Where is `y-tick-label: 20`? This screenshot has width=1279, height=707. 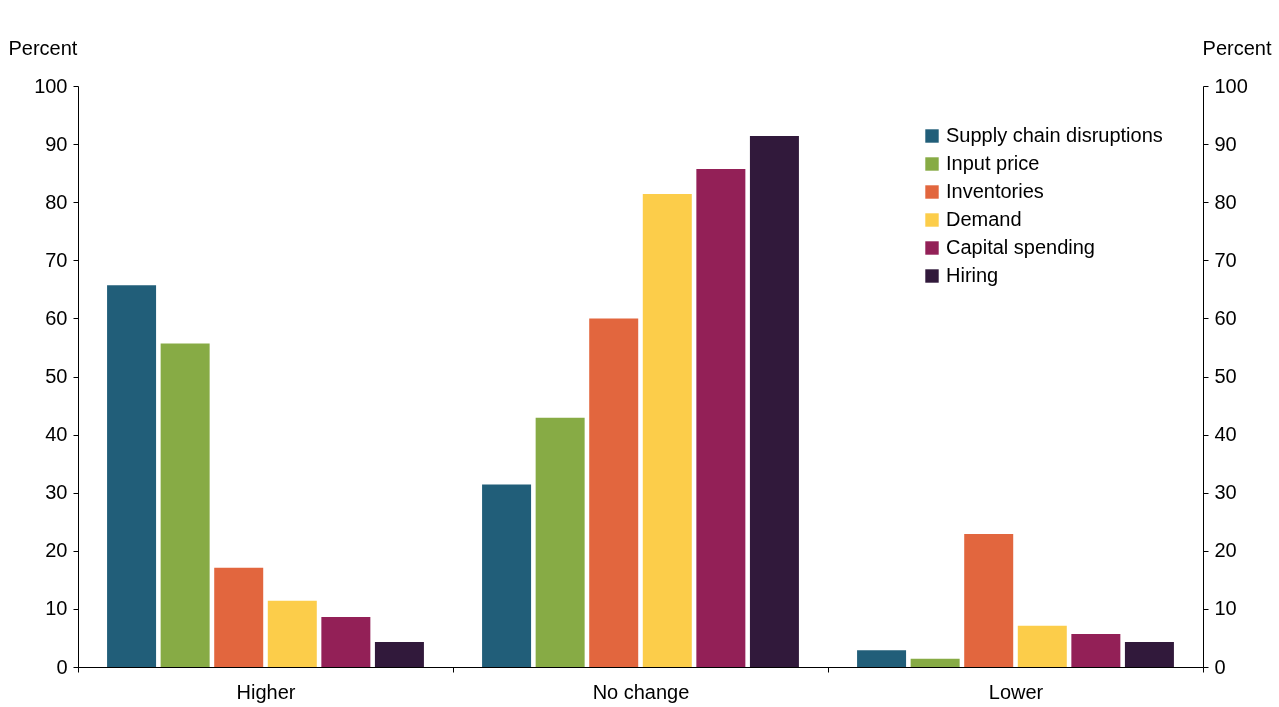
y-tick-label: 20 is located at coordinates (56, 550).